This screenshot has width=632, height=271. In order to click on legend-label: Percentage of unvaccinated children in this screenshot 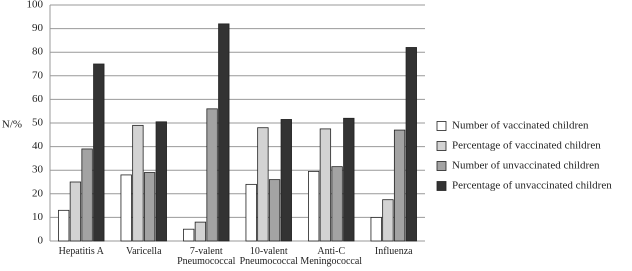, I will do `click(532, 186)`.